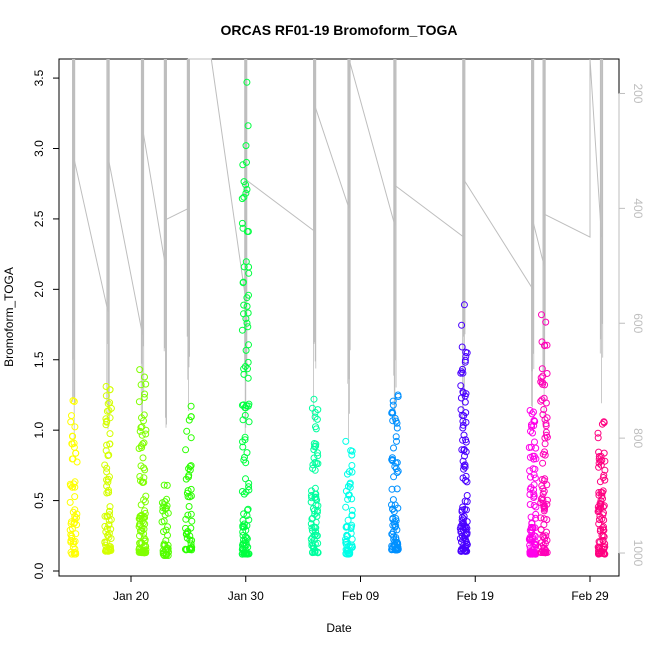 Image resolution: width=650 pixels, height=650 pixels. Describe the element at coordinates (39, 359) in the screenshot. I see `y-tick-label: 1.5` at that location.